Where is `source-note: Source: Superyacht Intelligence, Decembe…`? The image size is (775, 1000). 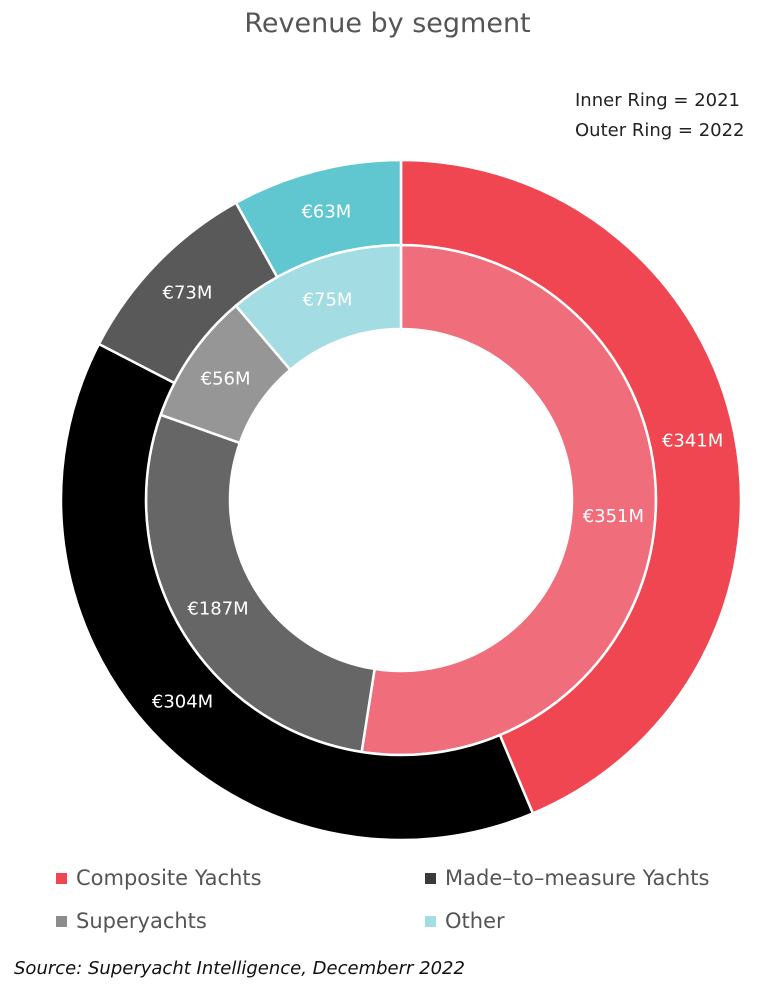
source-note: Source: Superyacht Intelligence, Decembe… is located at coordinates (239, 968).